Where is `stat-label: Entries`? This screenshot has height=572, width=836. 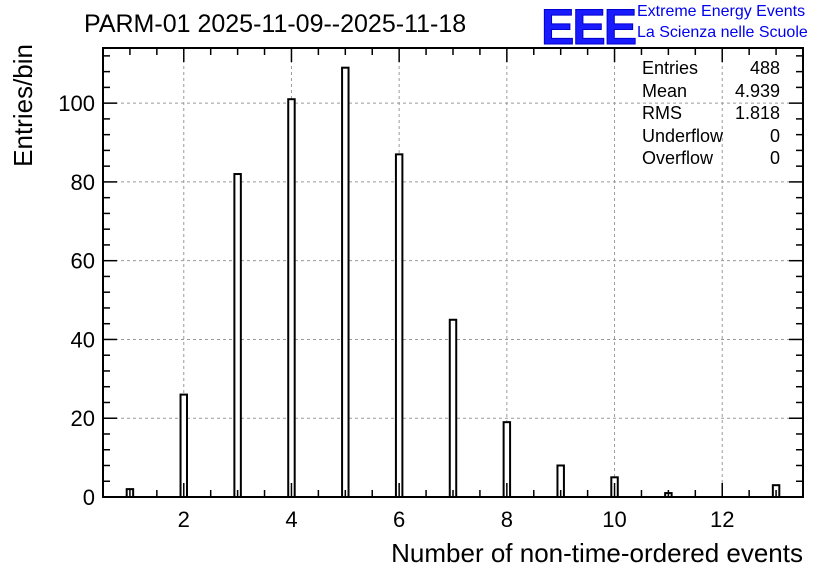 stat-label: Entries is located at coordinates (670, 68).